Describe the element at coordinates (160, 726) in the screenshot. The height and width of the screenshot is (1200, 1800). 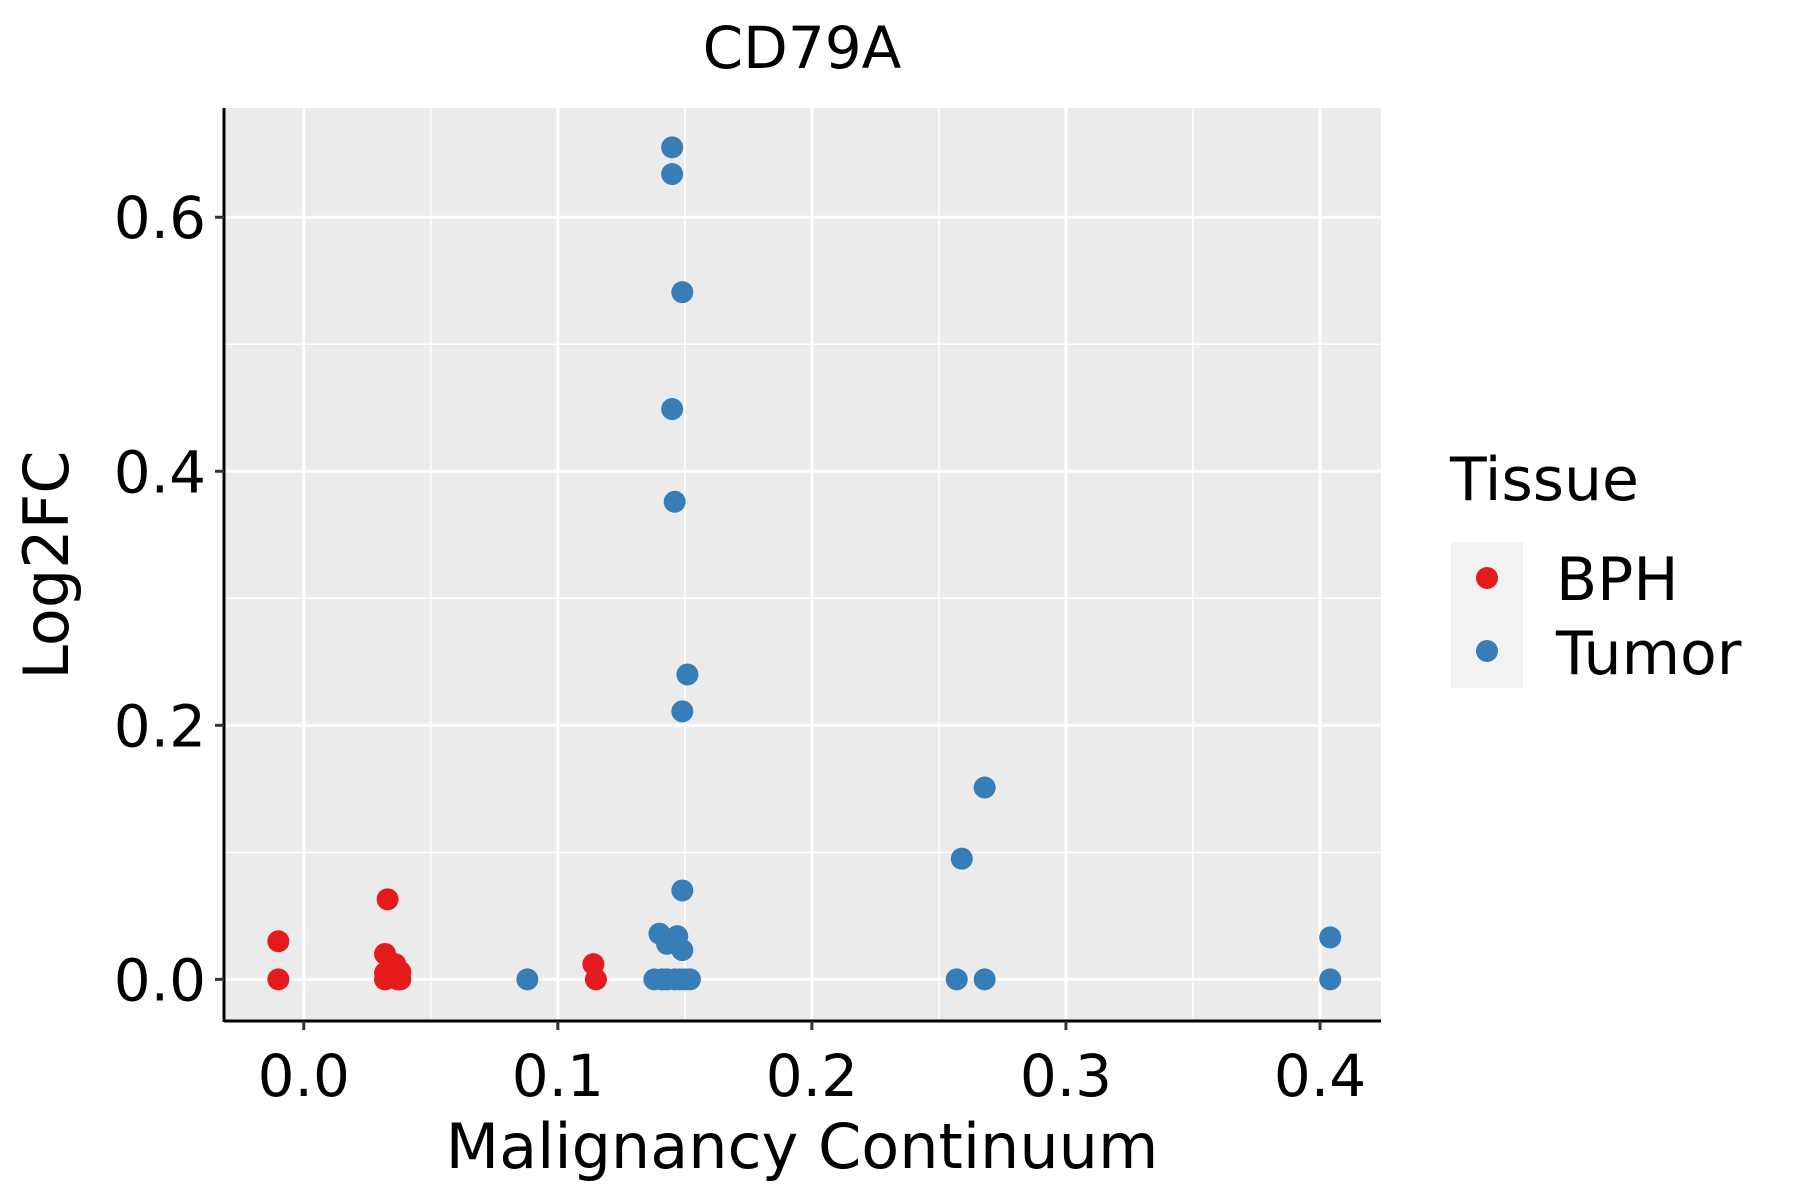
I see `y-tick-label: 0.2` at that location.